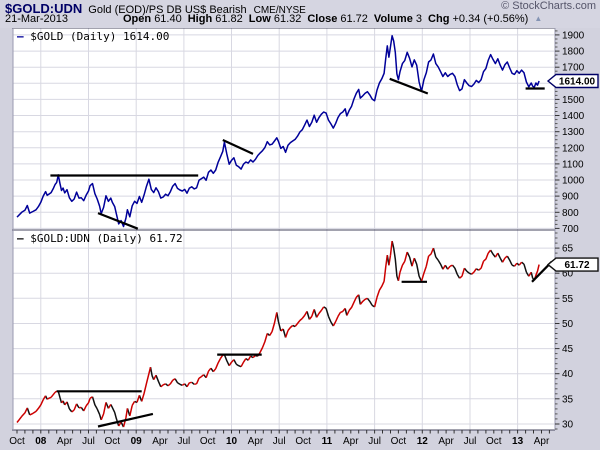 This screenshot has height=450, width=600. I want to click on top-legend: — $GOLD (Daily) 1614.00, so click(93, 36).